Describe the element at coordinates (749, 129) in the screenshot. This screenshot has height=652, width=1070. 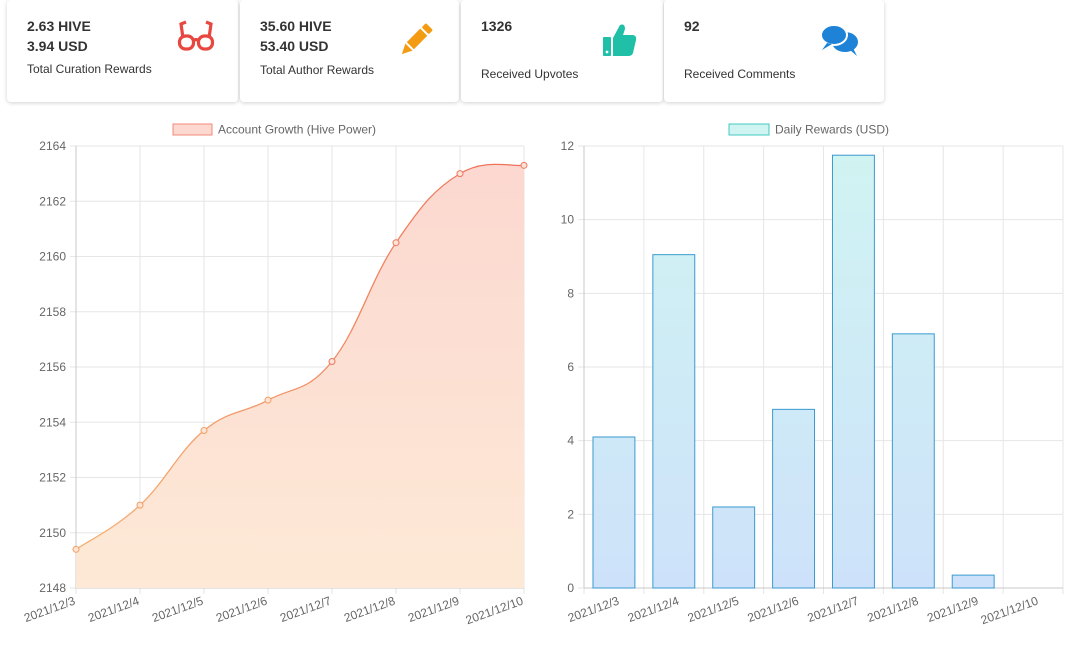
I see `daily-rewards-legend-swatch` at that location.